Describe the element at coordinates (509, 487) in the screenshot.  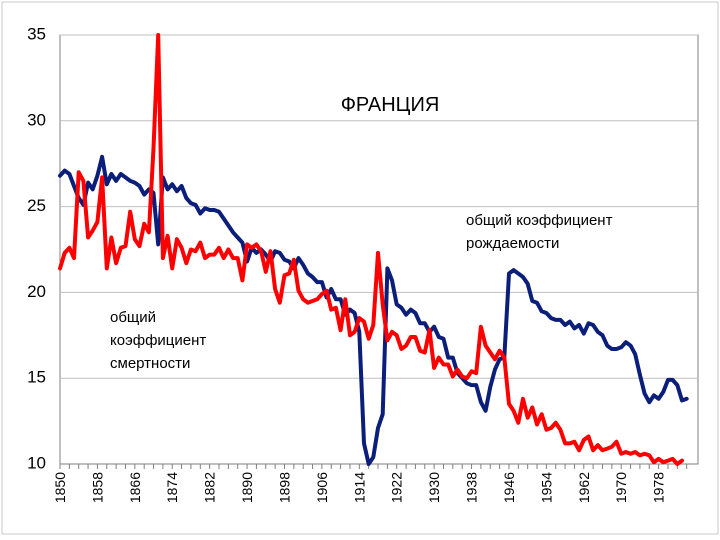
I see `x-tick-label: 1946` at that location.